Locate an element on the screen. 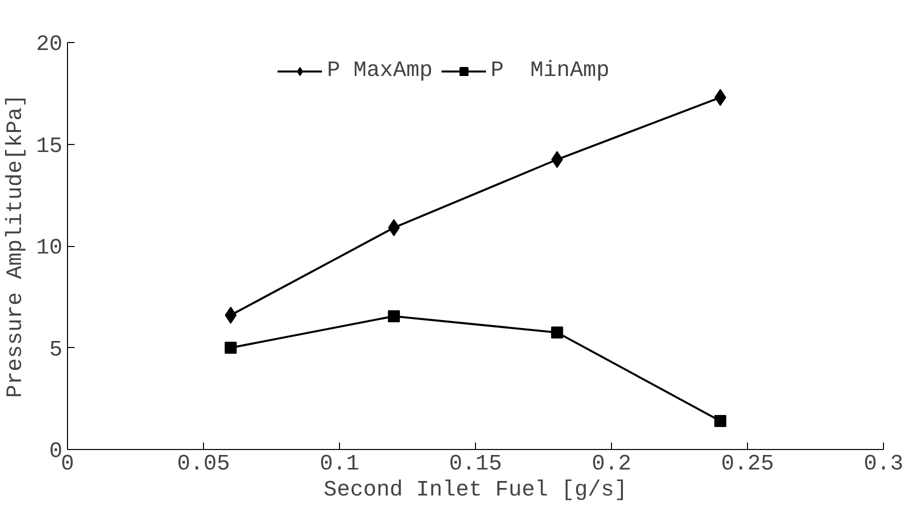 The width and height of the screenshot is (917, 511). legend-label: P MinAmp is located at coordinates (550, 70).